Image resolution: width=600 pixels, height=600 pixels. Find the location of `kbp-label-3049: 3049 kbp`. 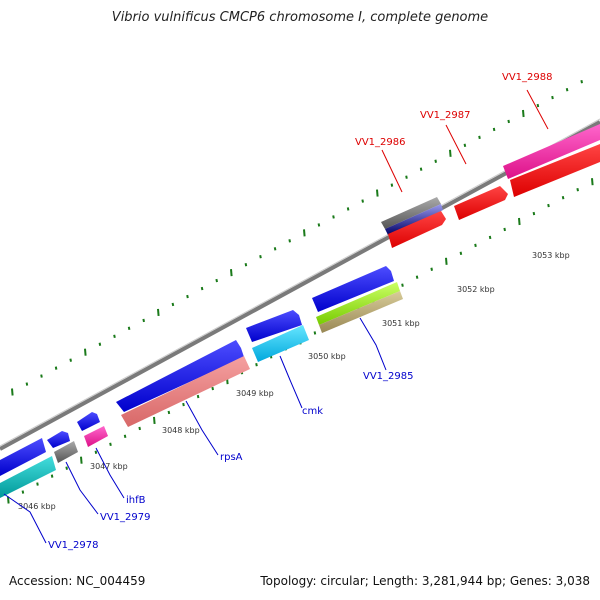

kbp-label-3049: 3049 kbp is located at coordinates (255, 393).